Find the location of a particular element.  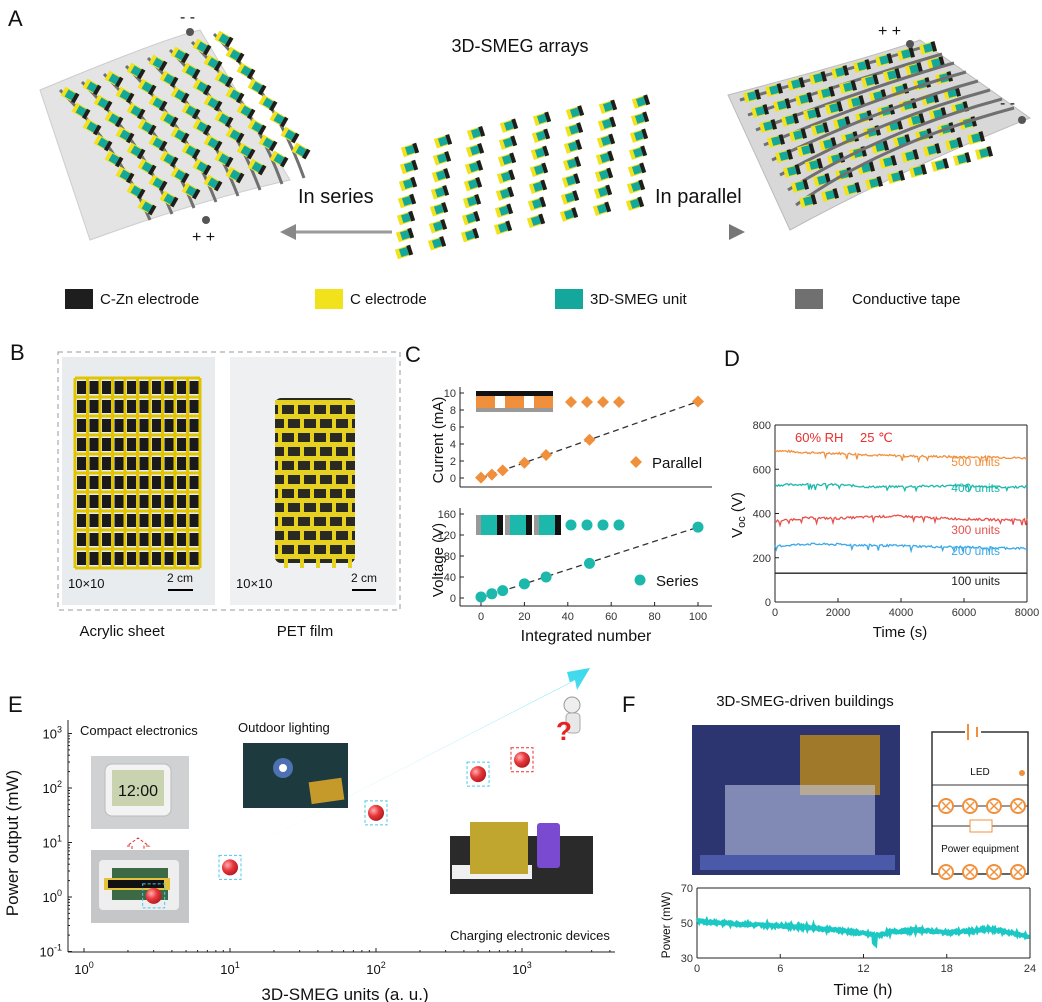

y-axis-label: Power output (mW) is located at coordinates (12, 843).